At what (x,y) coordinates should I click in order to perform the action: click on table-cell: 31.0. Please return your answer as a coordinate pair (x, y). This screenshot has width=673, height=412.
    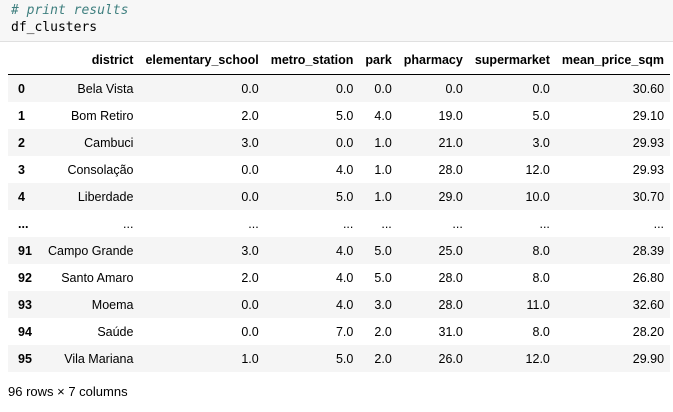
    Looking at the image, I should click on (450, 331).